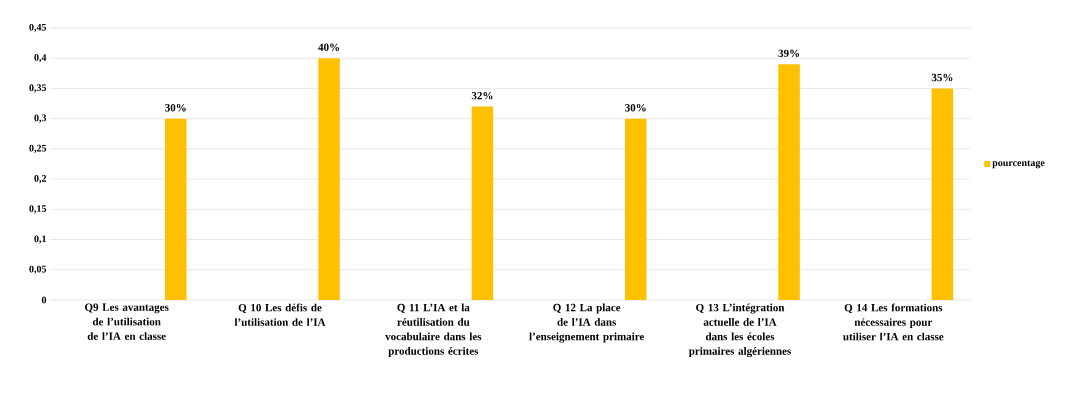  What do you see at coordinates (280, 314) in the screenshot?
I see `x-tick-label: Q 10 Les défis de l’utilisation de l’IA` at bounding box center [280, 314].